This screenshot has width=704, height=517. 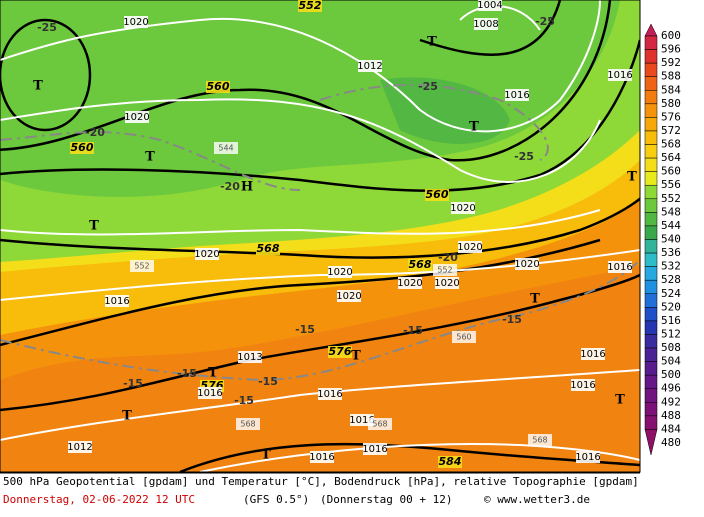 I want to click on colorbar-label: 564, so click(x=671, y=157).